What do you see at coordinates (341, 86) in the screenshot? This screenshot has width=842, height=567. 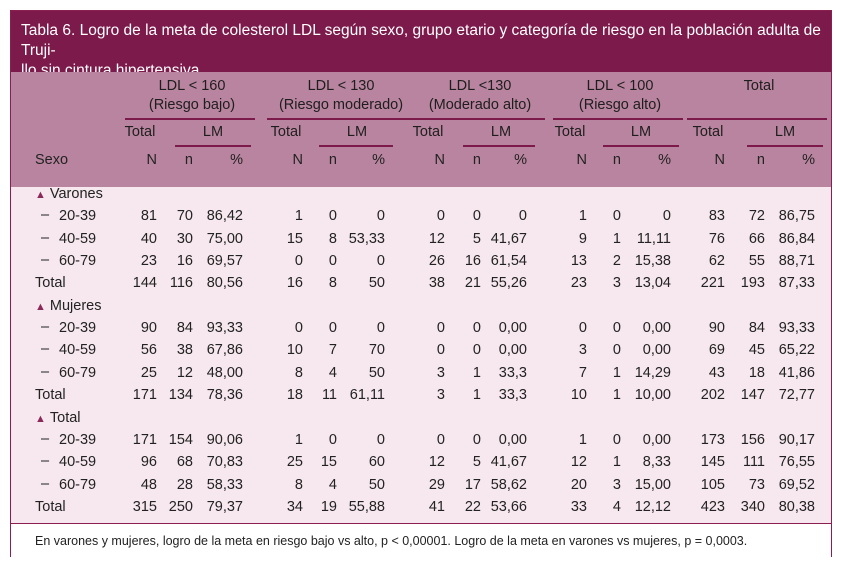 I see `group-title: LDL < 130` at bounding box center [341, 86].